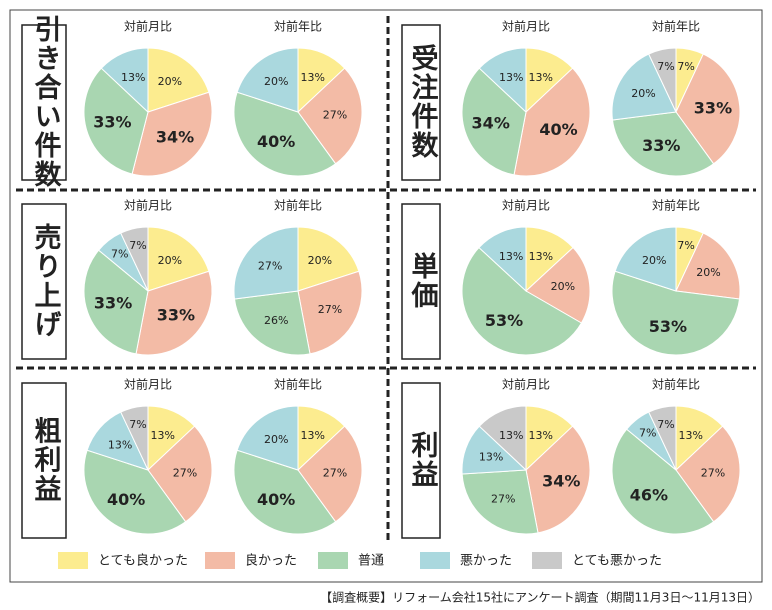 This screenshot has height=610, width=772. Describe the element at coordinates (496, 319) in the screenshot. I see `slice-value: 53` at that location.